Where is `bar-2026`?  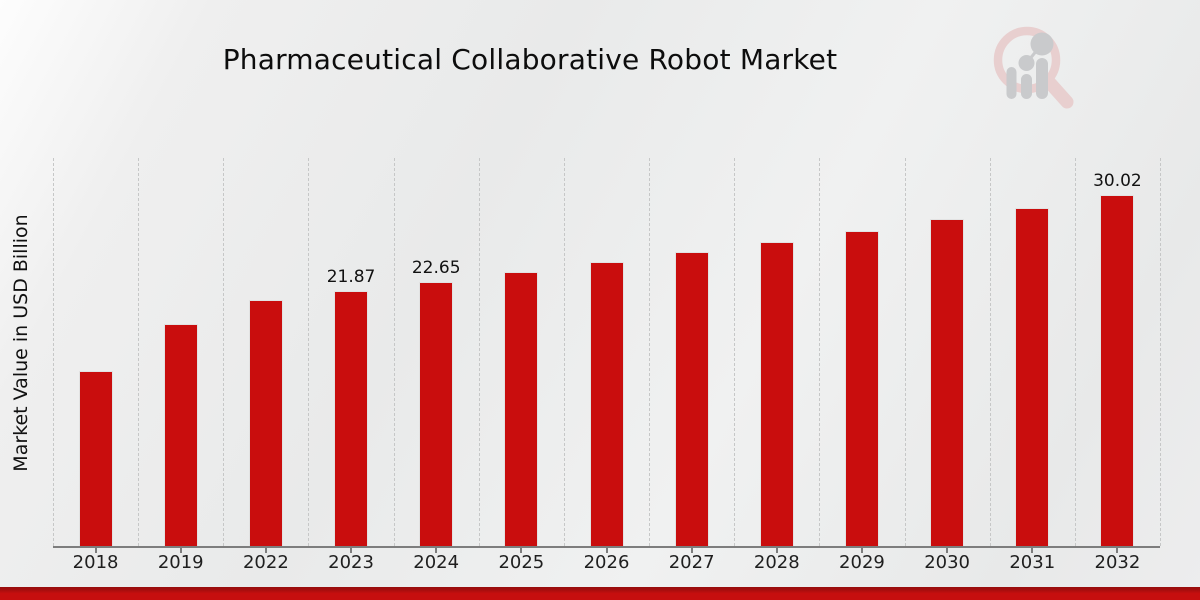
bar-2026 is located at coordinates (606, 404).